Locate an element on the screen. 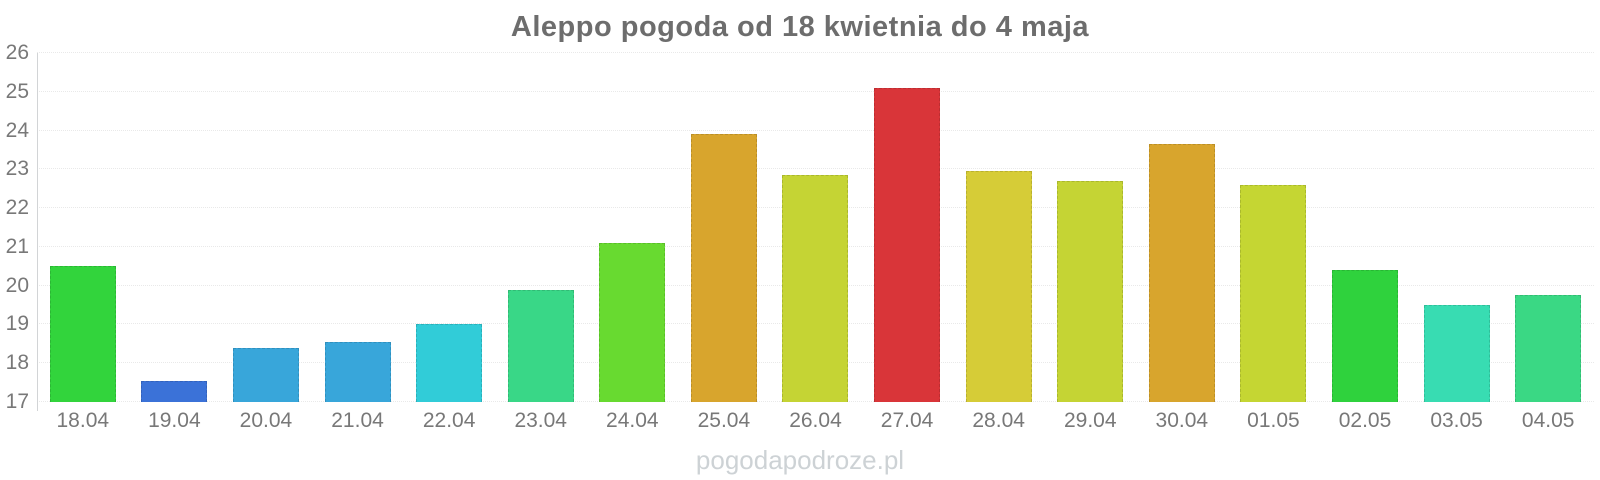 This screenshot has width=1600, height=480. bar-02.05 is located at coordinates (1365, 336).